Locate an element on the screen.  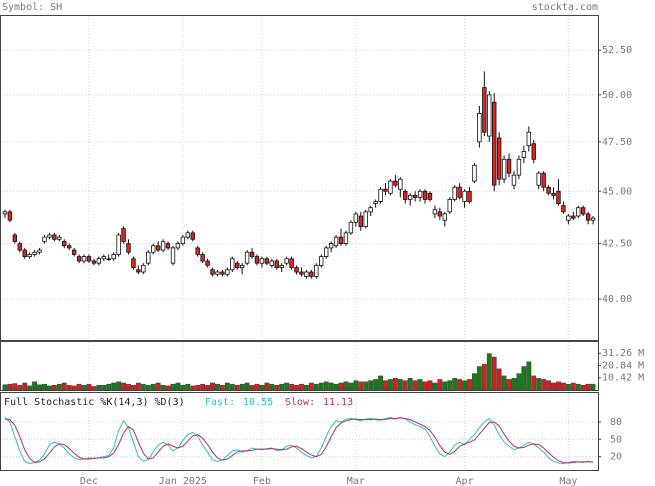
x-tick-label: Jan 2025 is located at coordinates (183, 481).